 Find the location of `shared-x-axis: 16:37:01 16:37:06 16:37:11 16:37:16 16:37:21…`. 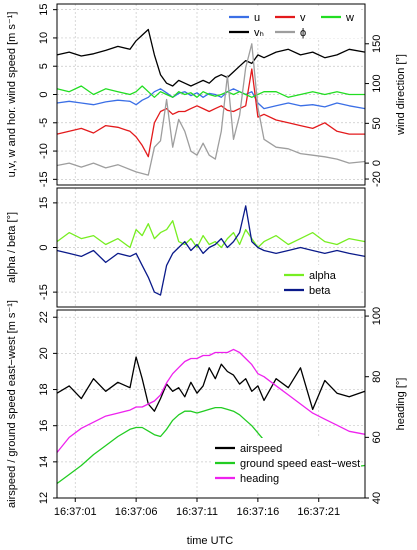

shared-x-axis: 16:37:01 16:37:06 16:37:11 16:37:16 16:37:21… is located at coordinates (197, 522).